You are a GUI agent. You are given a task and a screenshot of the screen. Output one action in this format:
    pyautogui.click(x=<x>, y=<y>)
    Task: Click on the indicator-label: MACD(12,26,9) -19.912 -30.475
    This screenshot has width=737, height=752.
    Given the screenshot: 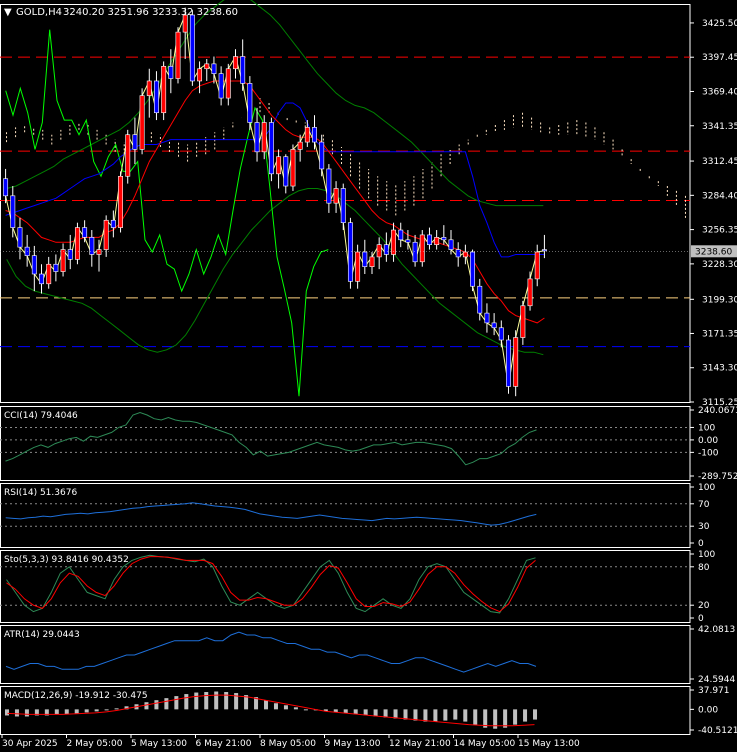 What is the action you would take?
    pyautogui.click(x=76, y=696)
    